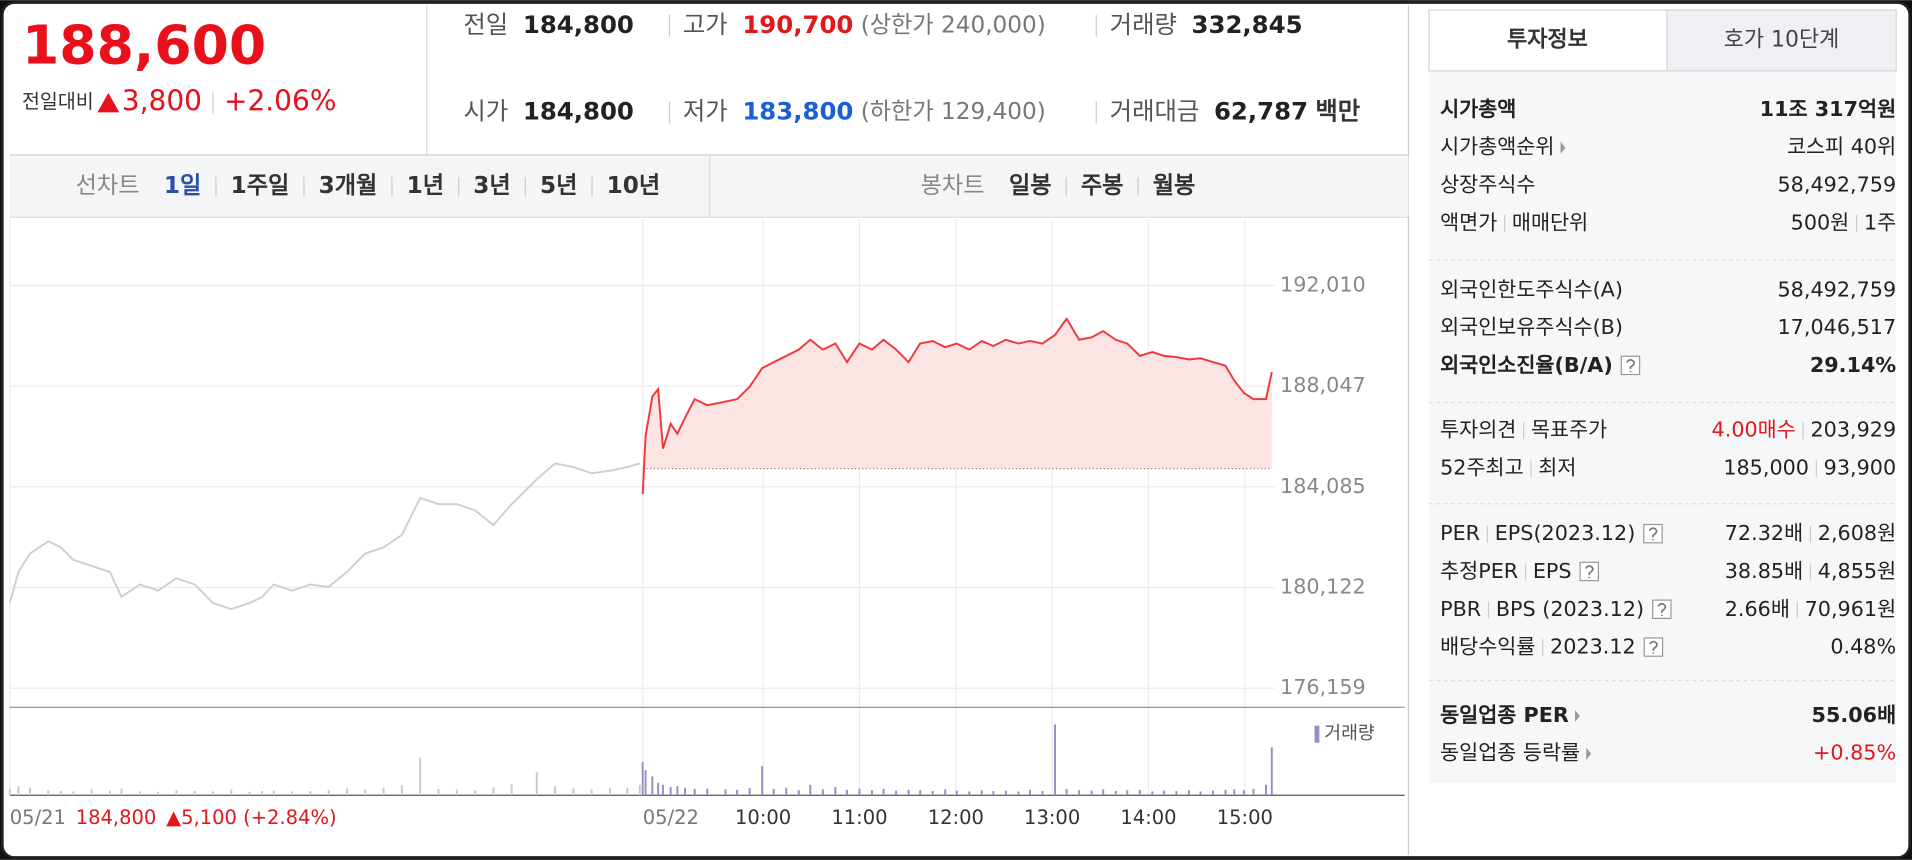 The height and width of the screenshot is (860, 1912). What do you see at coordinates (491, 186) in the screenshot?
I see `period-tab: 3년` at bounding box center [491, 186].